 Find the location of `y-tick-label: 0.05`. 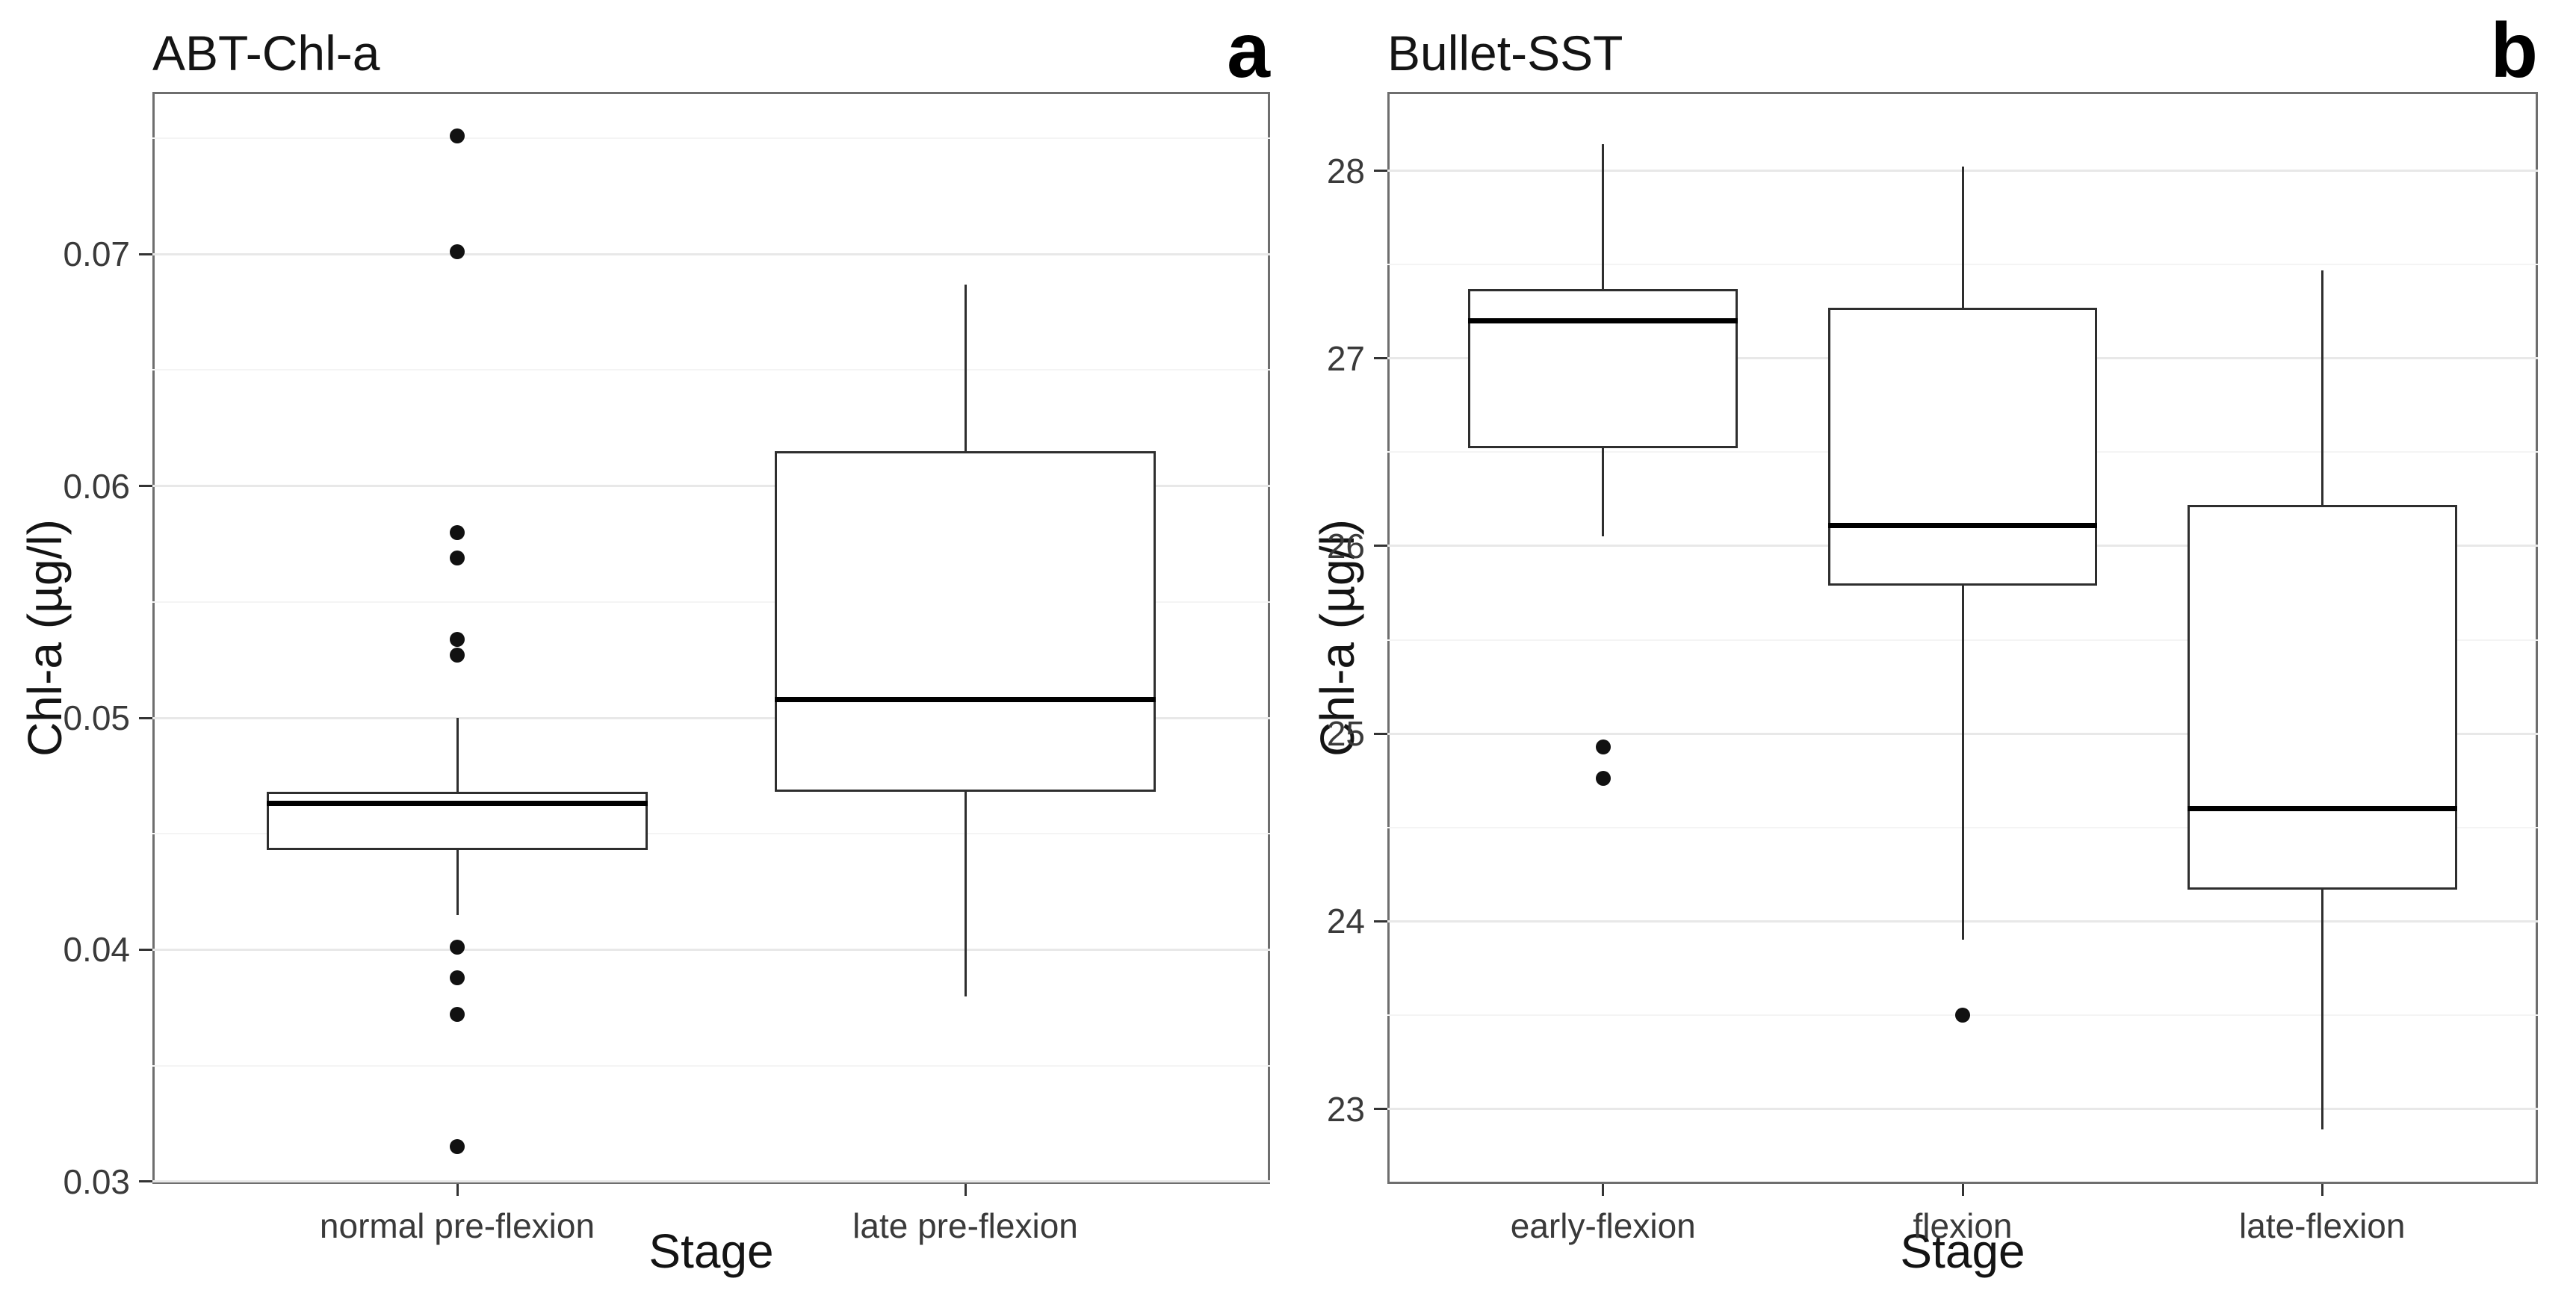

y-tick-label: 0.05 is located at coordinates (96, 718).